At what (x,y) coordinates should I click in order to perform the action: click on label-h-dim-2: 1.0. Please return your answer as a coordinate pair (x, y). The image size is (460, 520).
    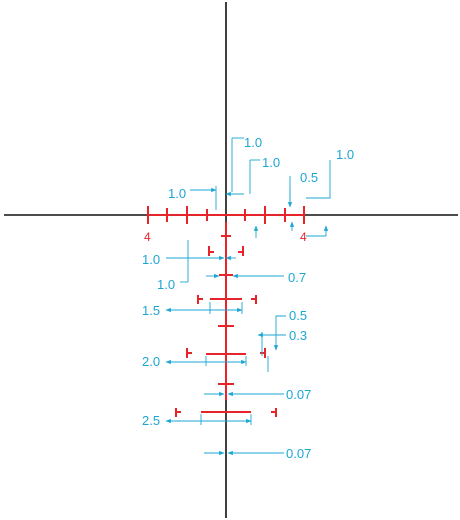
    Looking at the image, I should click on (271, 162).